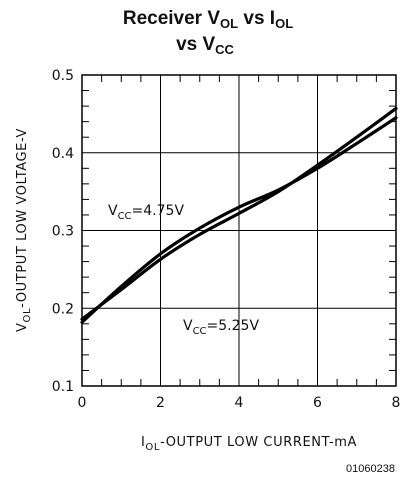 This screenshot has width=401, height=480. I want to click on series-label-2-subscript: CC, so click(200, 331).